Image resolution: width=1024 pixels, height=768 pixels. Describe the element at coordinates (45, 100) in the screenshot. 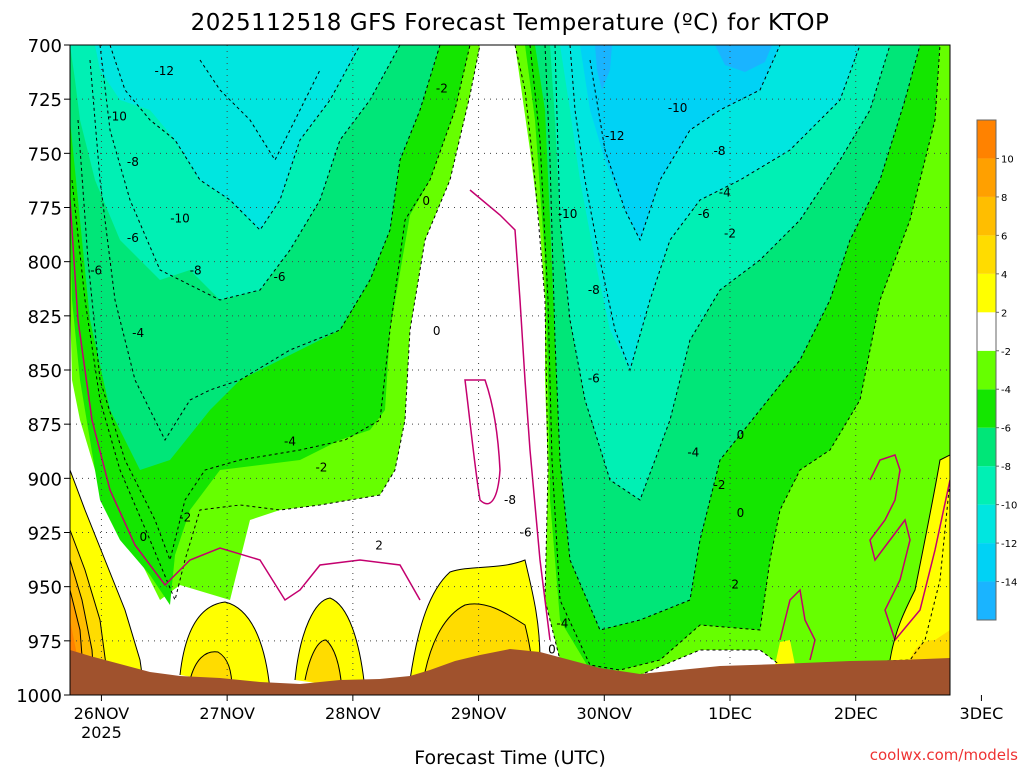

I see `y-tick-label: 725` at that location.